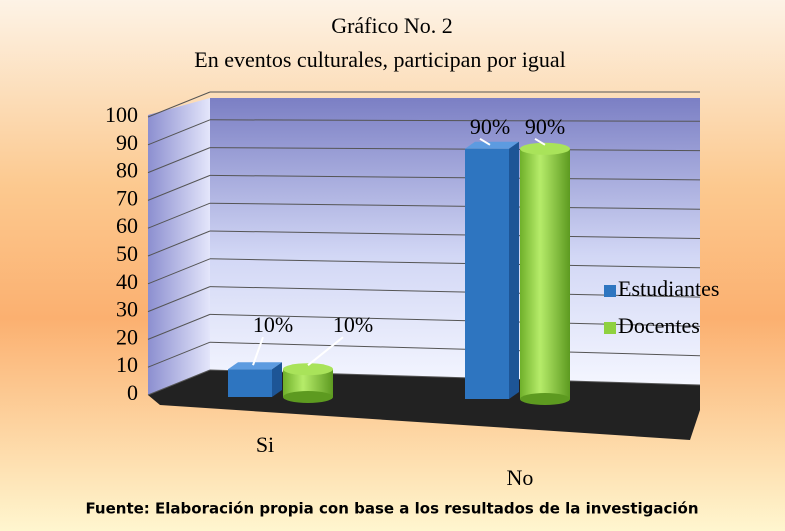 This screenshot has width=785, height=531. I want to click on x-tick-label: Si, so click(265, 444).